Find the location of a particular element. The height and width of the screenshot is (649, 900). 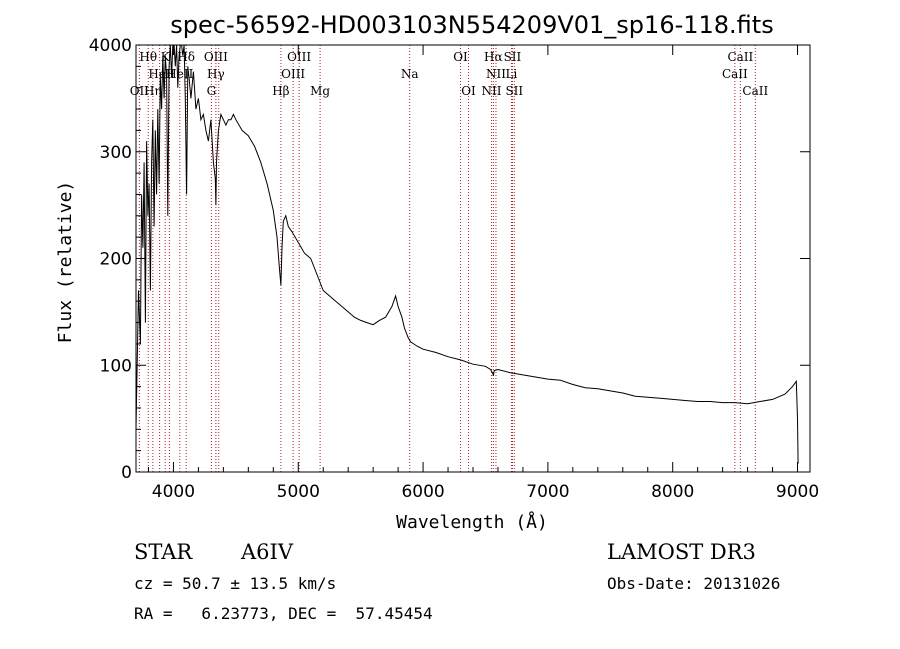

spectral-line-label: Hβ is located at coordinates (280, 91).